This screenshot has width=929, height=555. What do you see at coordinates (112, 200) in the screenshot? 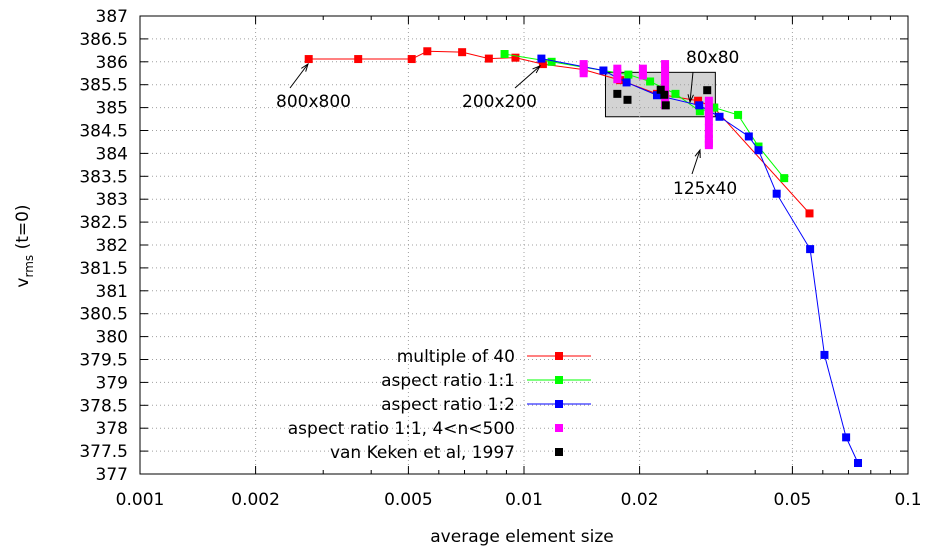
I see `y-tick-label: 383` at bounding box center [112, 200].